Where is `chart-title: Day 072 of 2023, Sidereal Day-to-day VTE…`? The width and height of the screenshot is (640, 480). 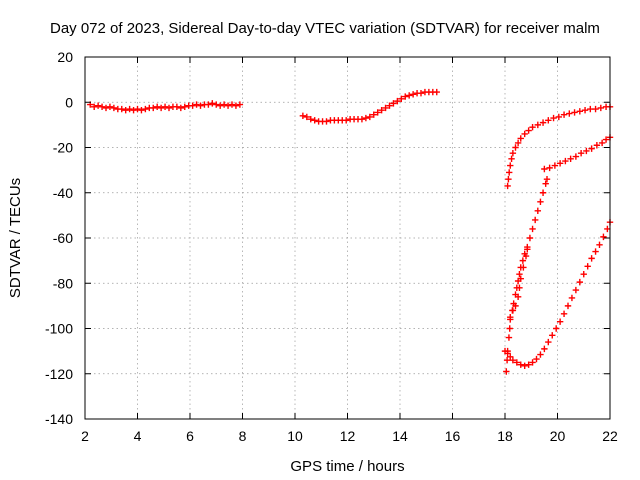 chart-title: Day 072 of 2023, Sidereal Day-to-day VTE… is located at coordinates (325, 28).